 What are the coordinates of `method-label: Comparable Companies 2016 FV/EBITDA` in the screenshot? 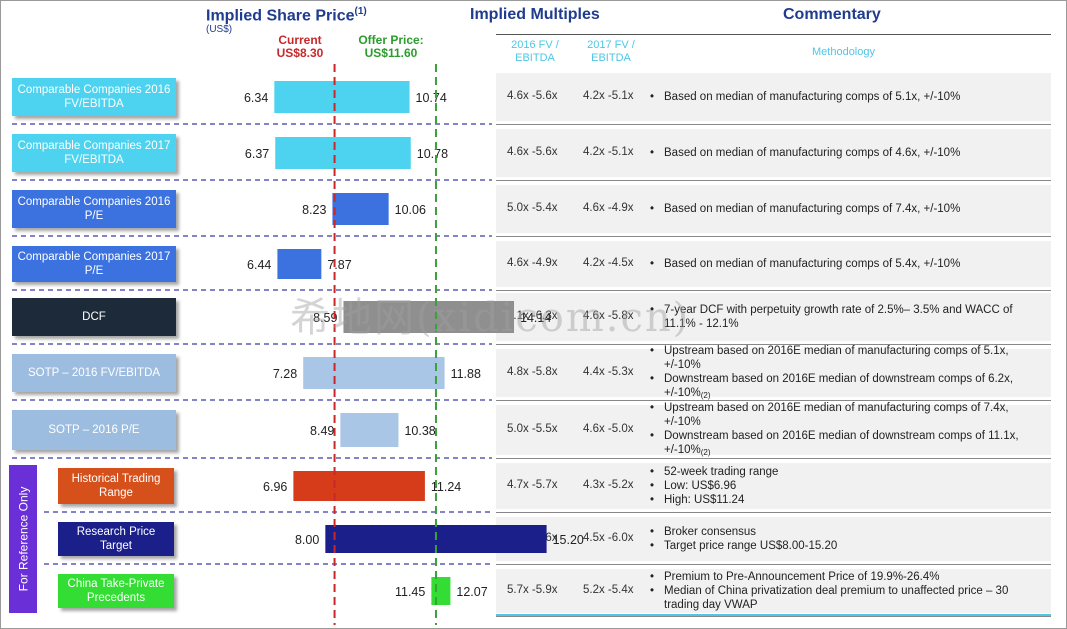 It's located at (94, 97).